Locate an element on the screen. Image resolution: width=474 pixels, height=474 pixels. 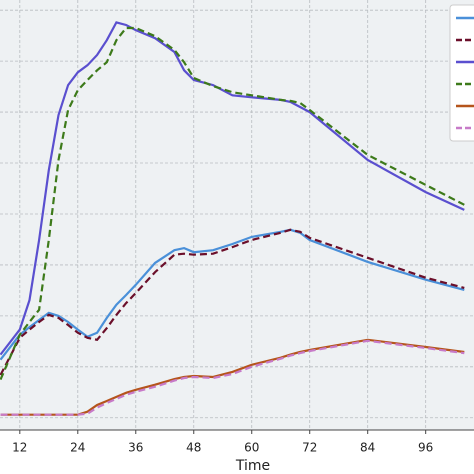
x-tick-label: 12 is located at coordinates (19, 448).